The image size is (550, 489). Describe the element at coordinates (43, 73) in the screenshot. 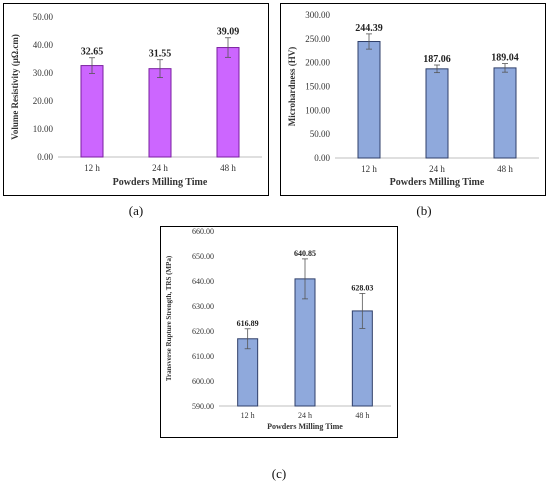

I see `chart-a-ytick-label: 30.00` at that location.